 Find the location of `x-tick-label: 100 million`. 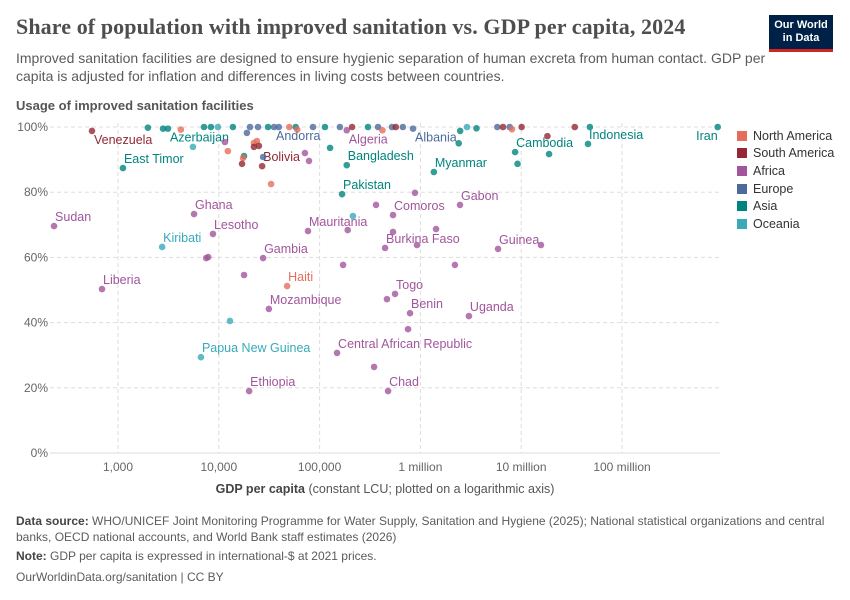

x-tick-label: 100 million is located at coordinates (621, 467).